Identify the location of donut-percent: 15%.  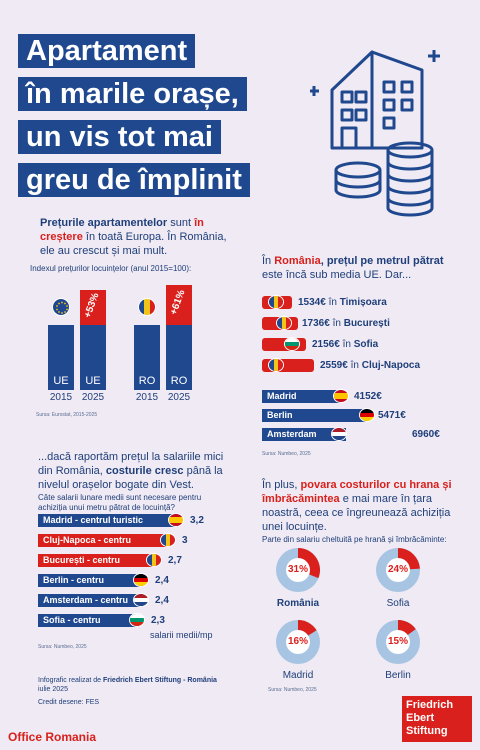
(397, 641).